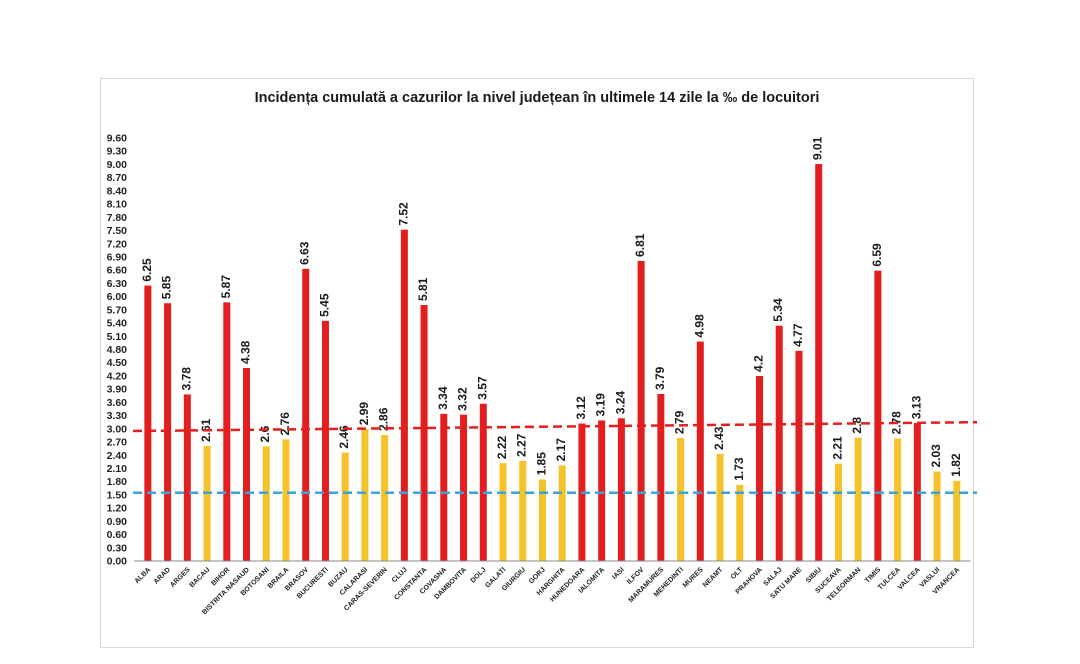 This screenshot has height=664, width=1080. What do you see at coordinates (537, 575) in the screenshot?
I see `category-label: GORJ` at bounding box center [537, 575].